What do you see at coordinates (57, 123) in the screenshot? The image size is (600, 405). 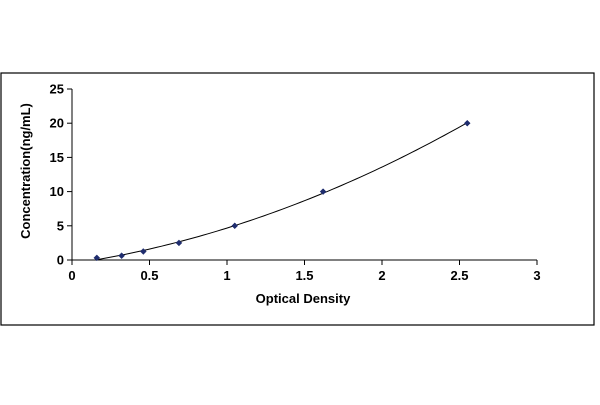 I see `y-tick-label: 20` at bounding box center [57, 123].